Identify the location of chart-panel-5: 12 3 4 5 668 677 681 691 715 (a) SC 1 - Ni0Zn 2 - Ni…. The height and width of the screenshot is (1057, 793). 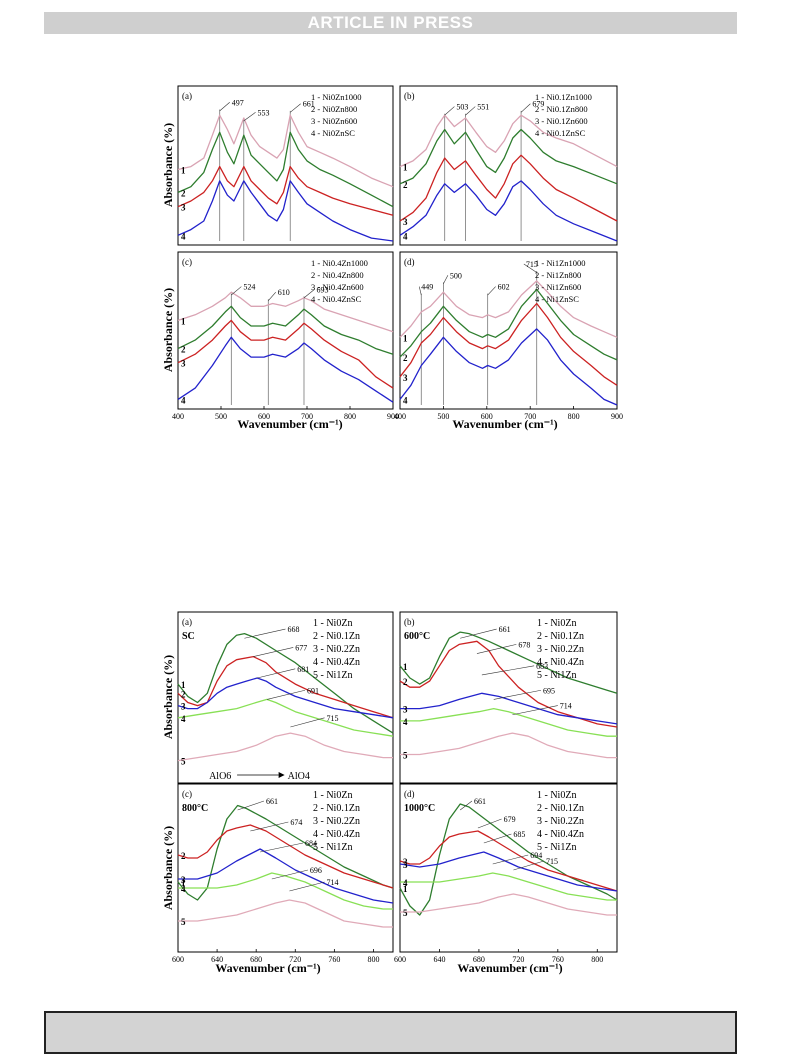
(285, 697).